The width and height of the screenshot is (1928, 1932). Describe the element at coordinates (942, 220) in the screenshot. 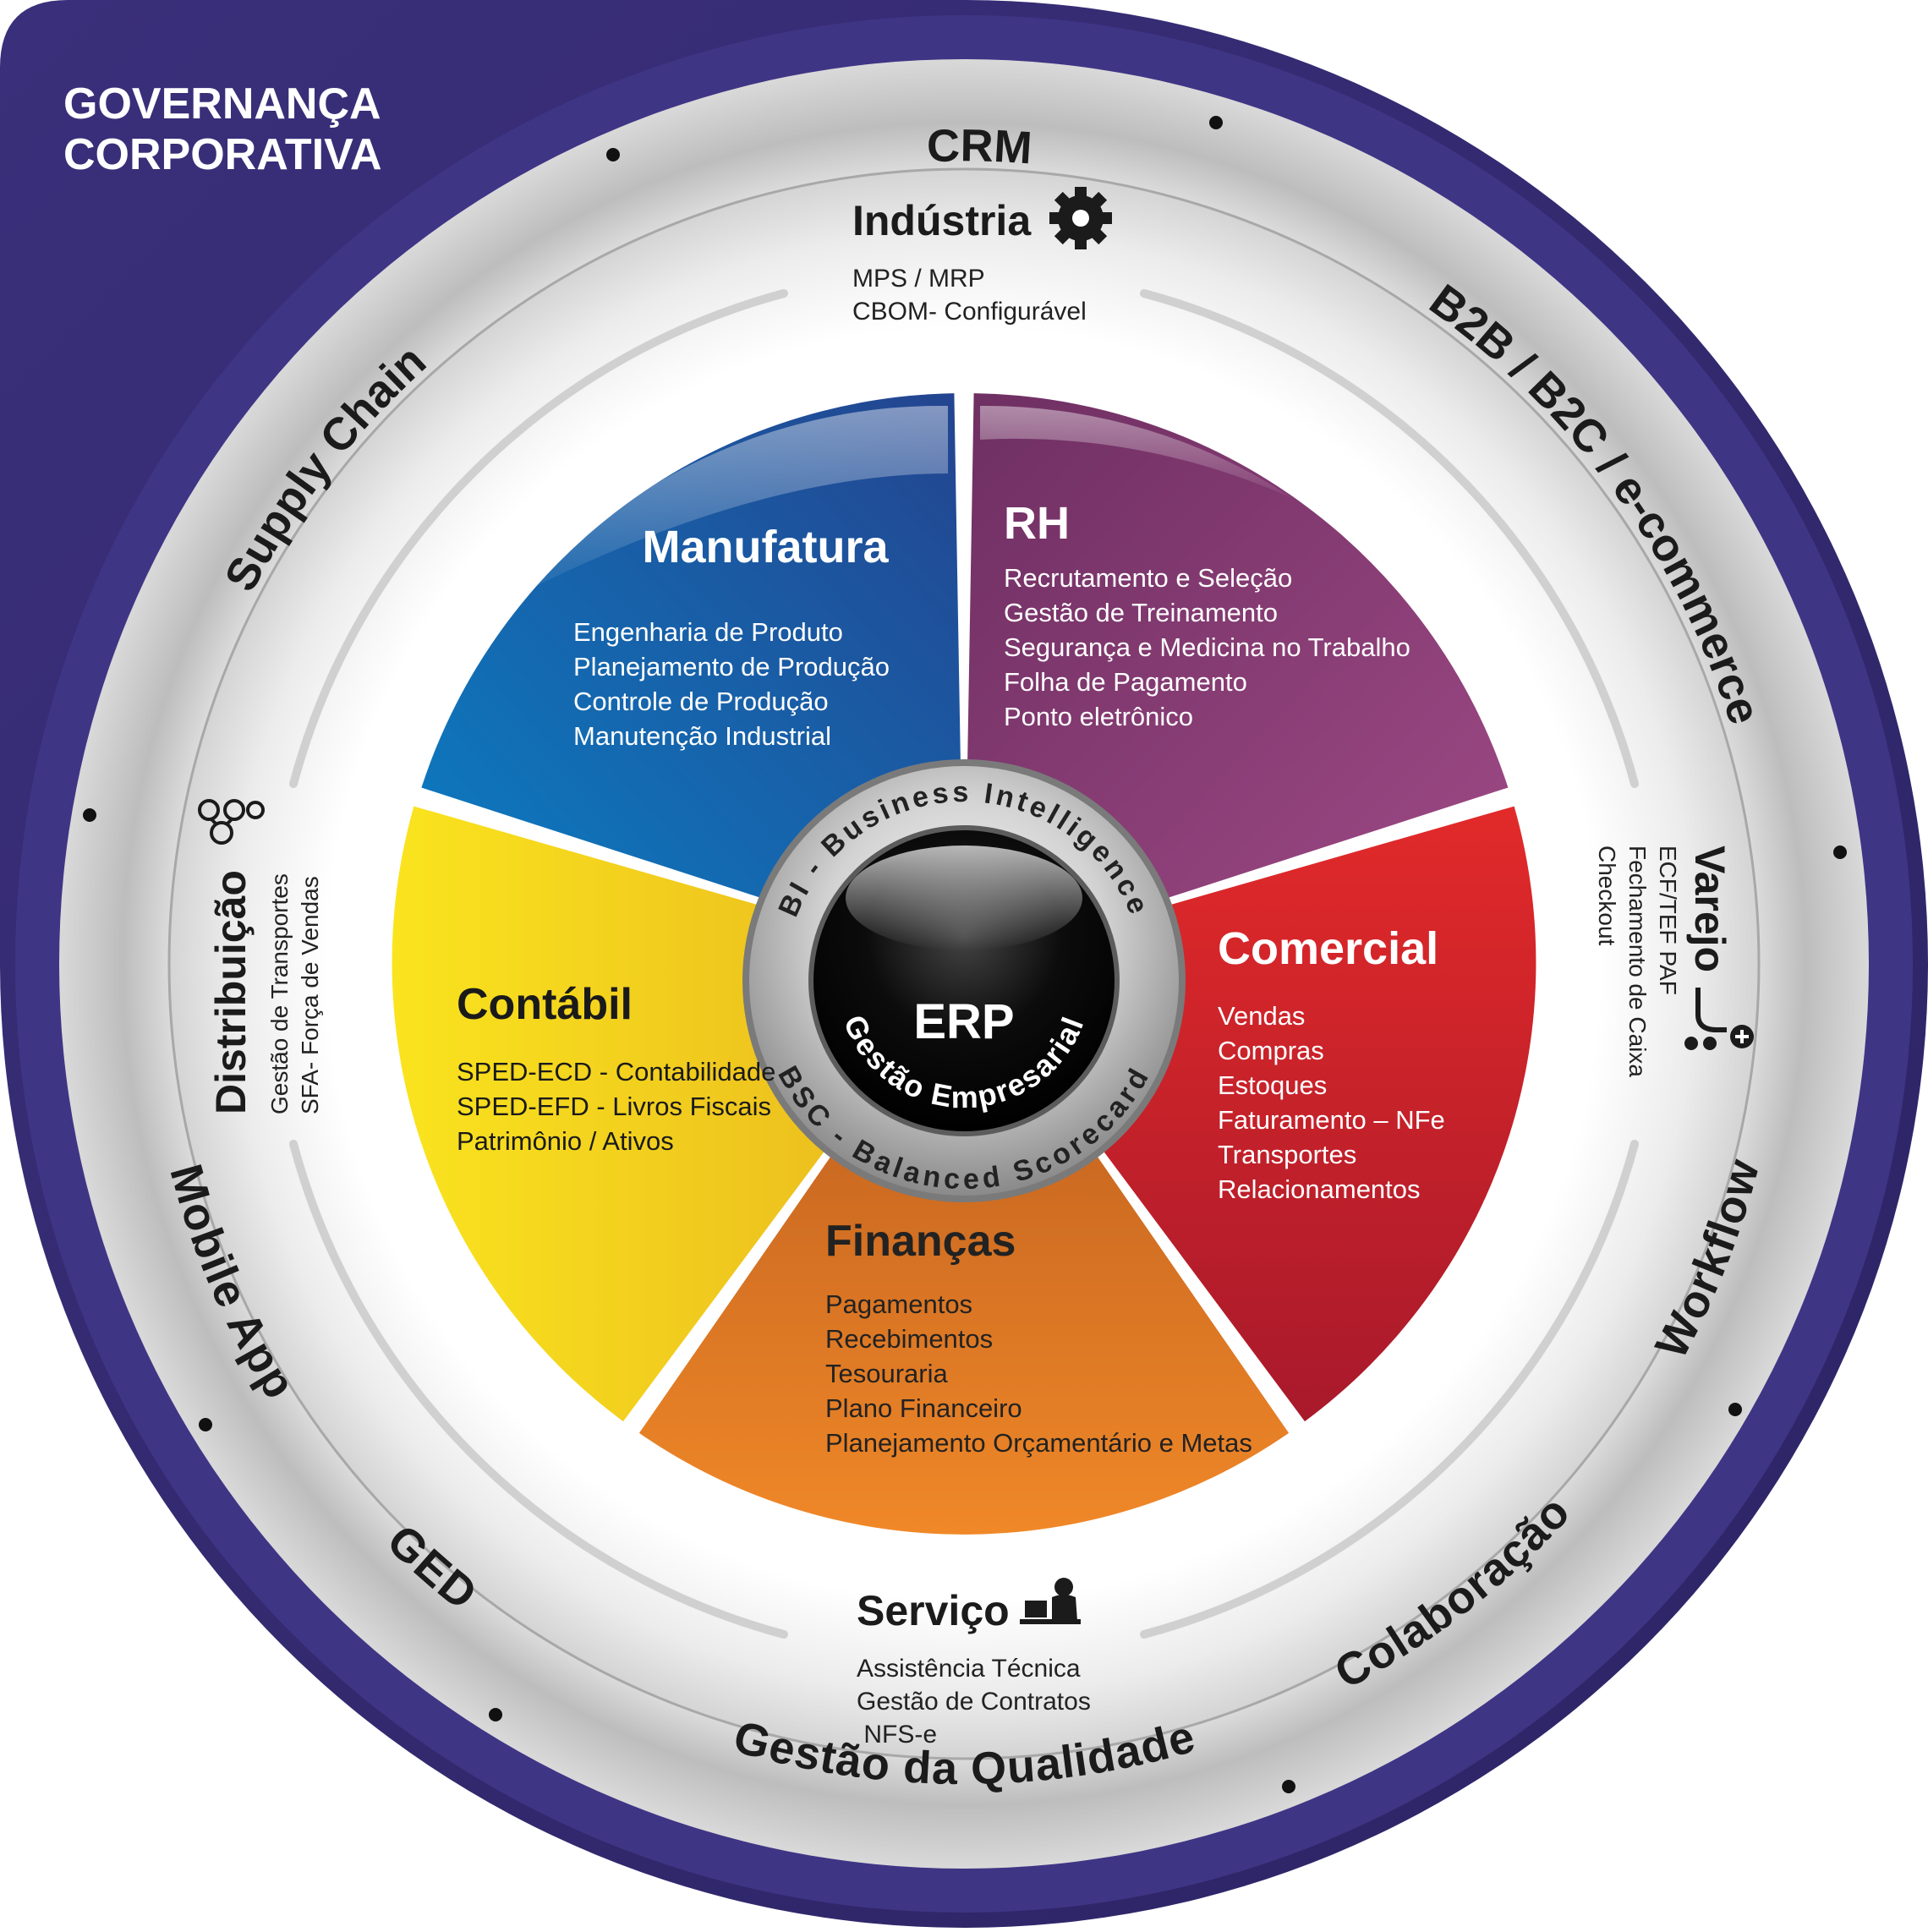

I see `vertical-title-industria: Indústria` at that location.